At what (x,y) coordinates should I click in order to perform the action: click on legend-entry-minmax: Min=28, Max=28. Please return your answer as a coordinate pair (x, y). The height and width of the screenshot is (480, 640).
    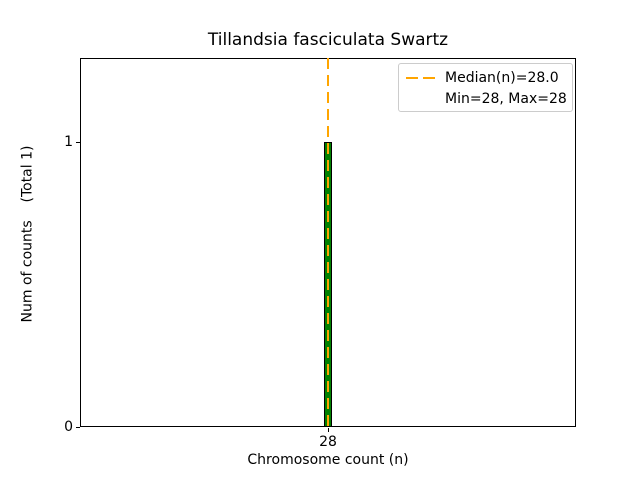
    Looking at the image, I should click on (489, 98).